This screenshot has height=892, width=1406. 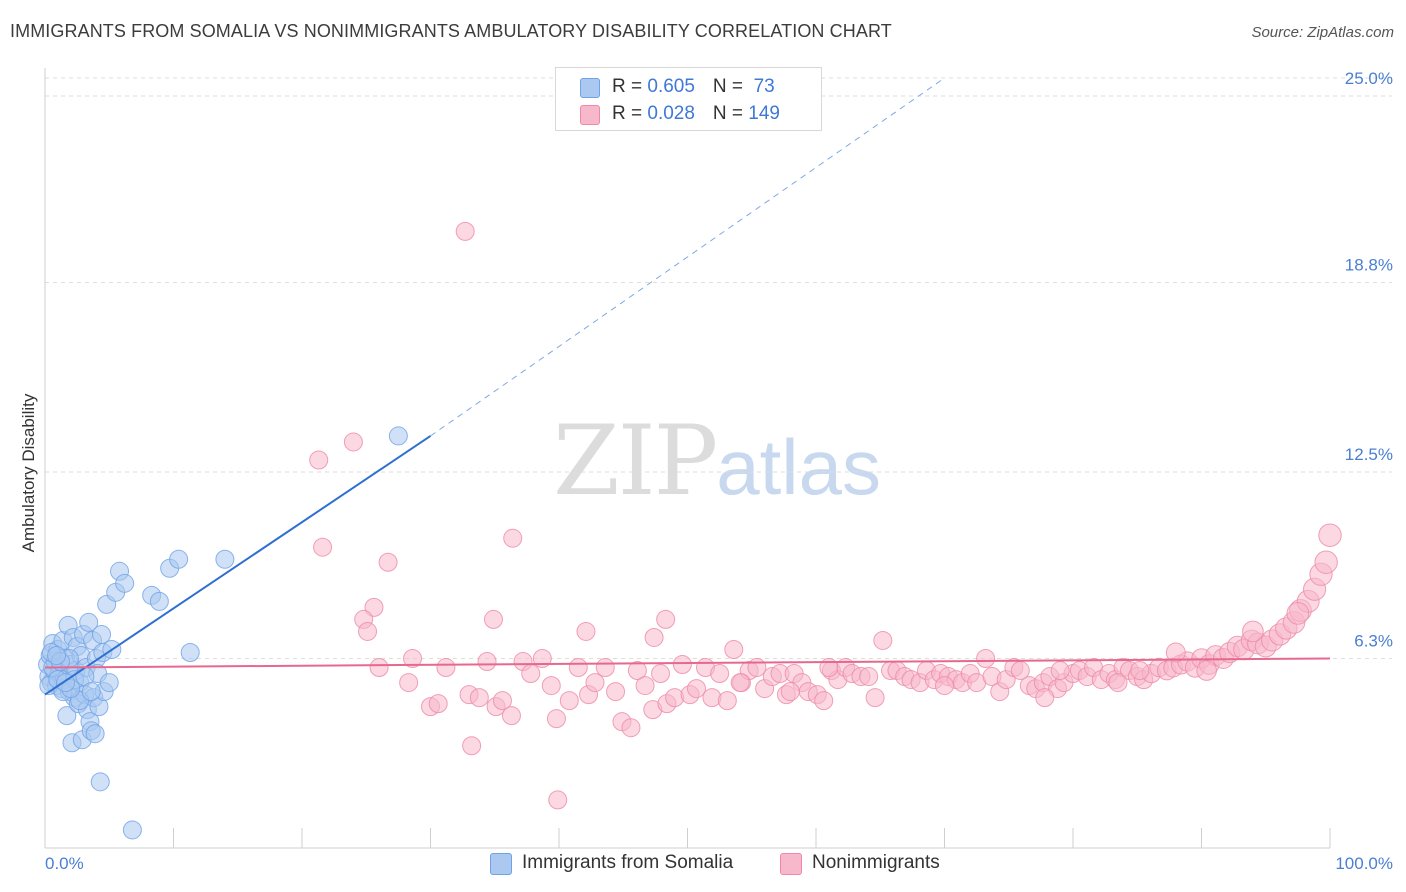 I want to click on correlation-legend: R = 0.605 N = 73 R = 0.028 N = 149, so click(x=688, y=99).